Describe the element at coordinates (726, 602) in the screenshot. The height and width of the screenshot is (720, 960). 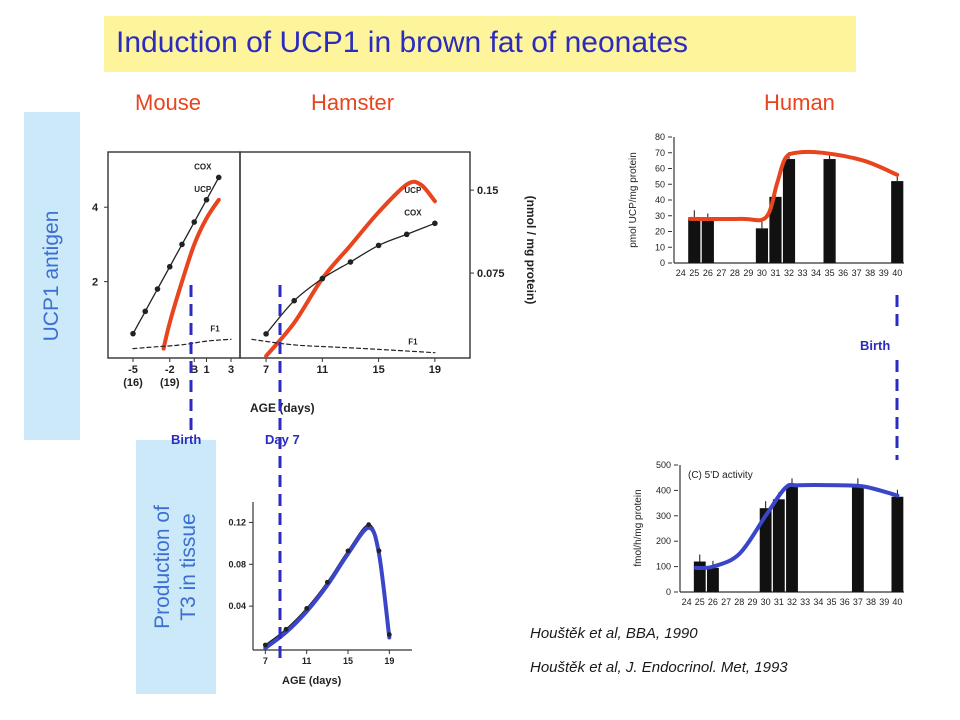
I see `human-5d-x-tick-label: 27` at that location.